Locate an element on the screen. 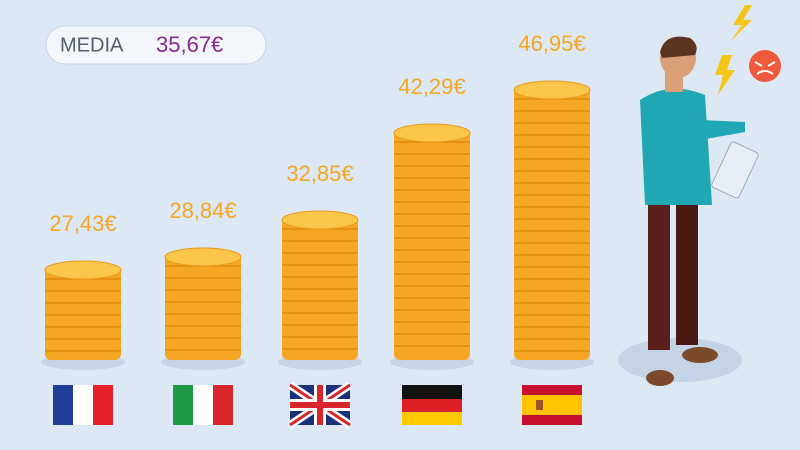 The image size is (800, 450). flag-emblem is located at coordinates (539, 405).